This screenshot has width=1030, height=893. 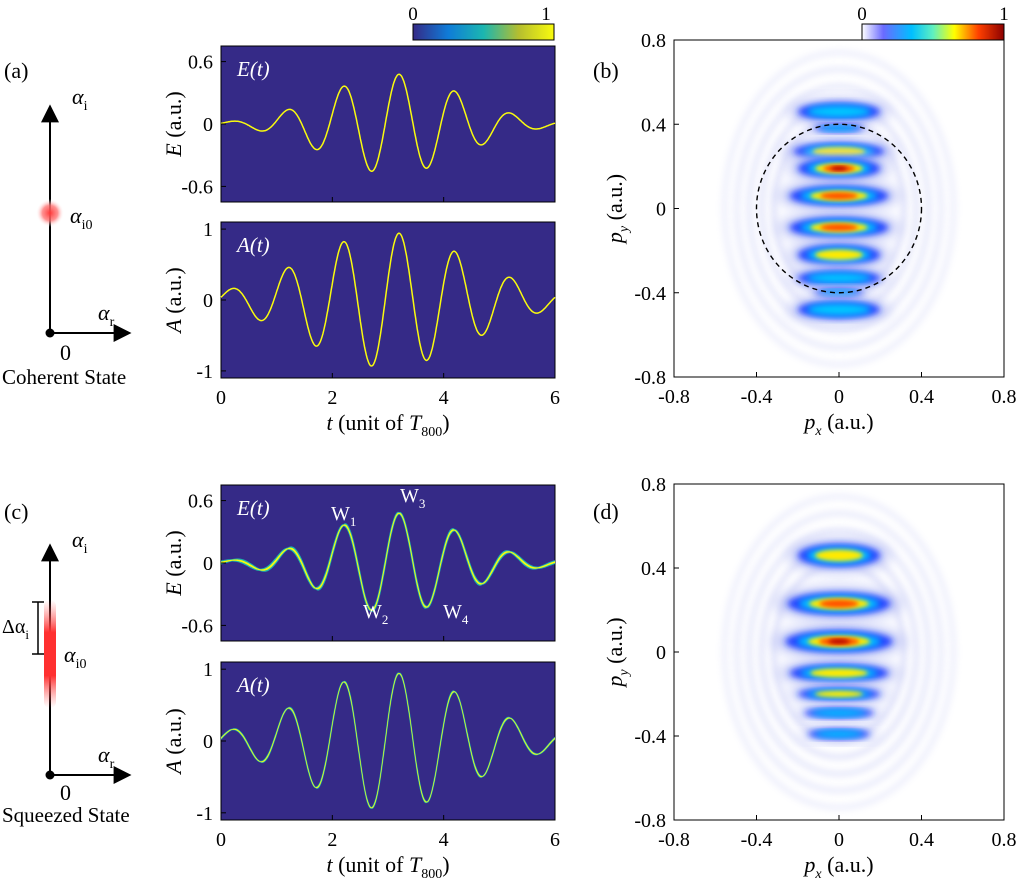 I want to click on x-axis-label: t (unit of T800), so click(x=387, y=867).